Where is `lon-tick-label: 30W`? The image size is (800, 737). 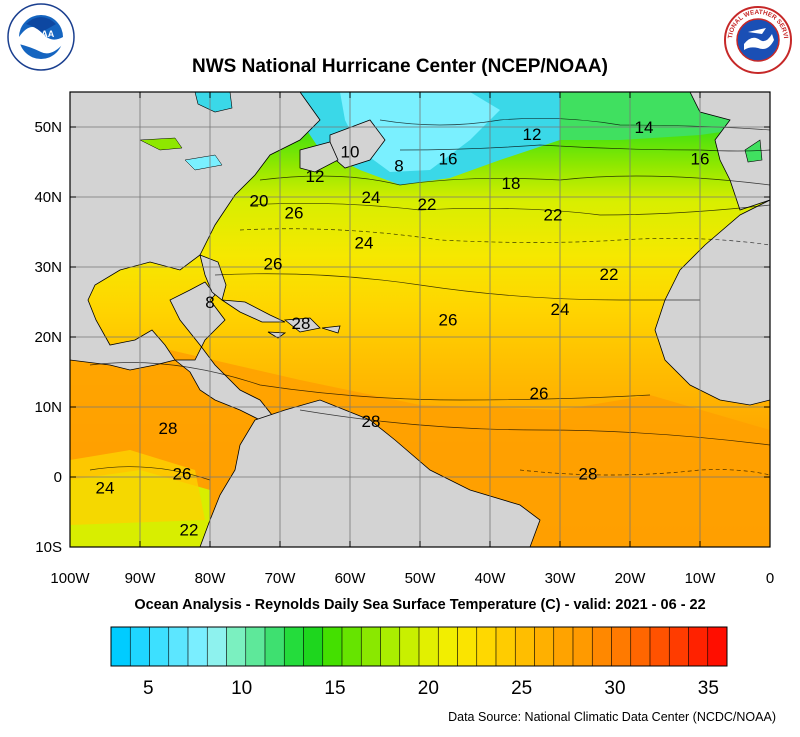
lon-tick-label: 30W is located at coordinates (561, 578).